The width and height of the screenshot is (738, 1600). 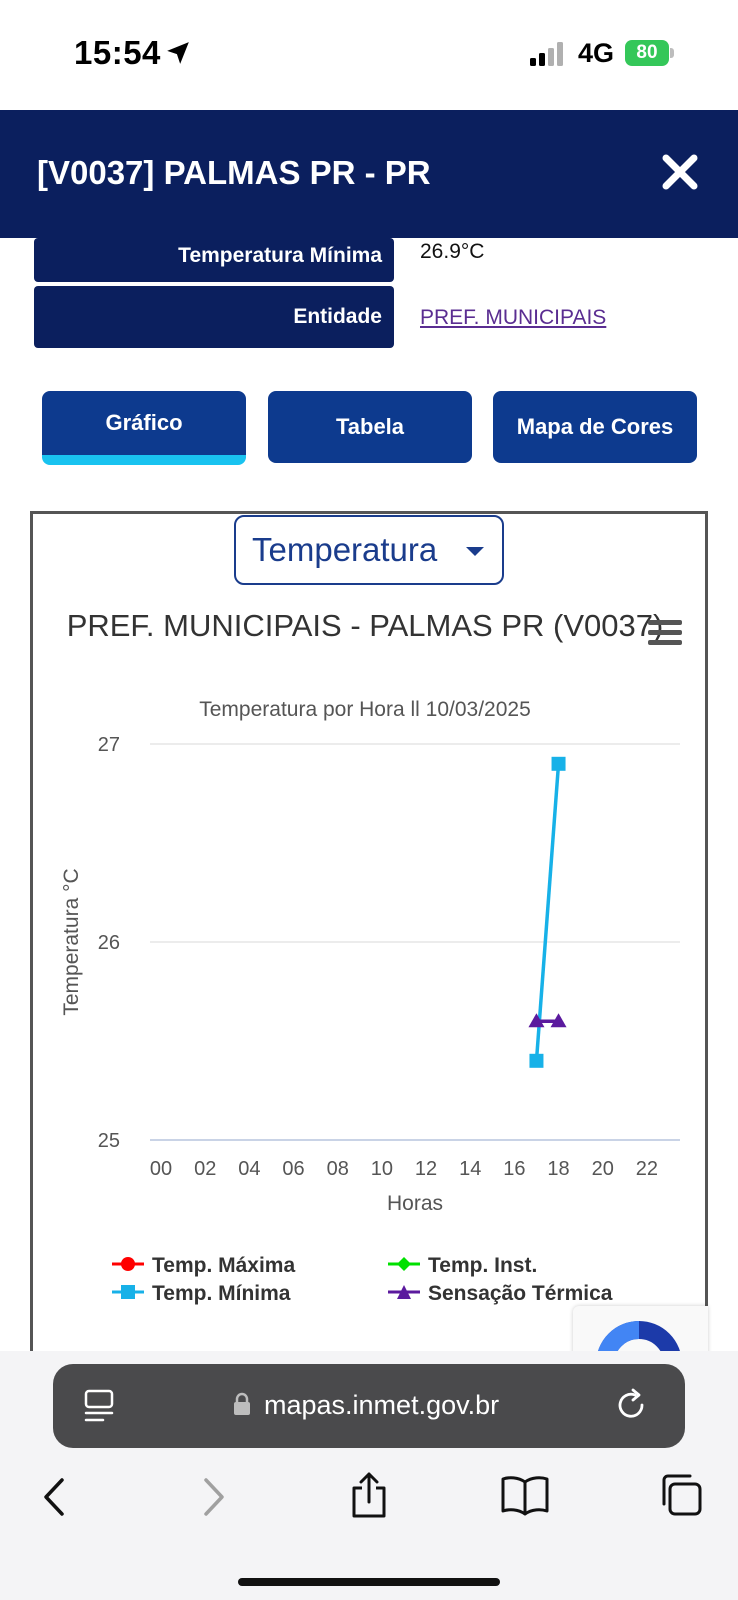 I want to click on variable-select: Temperatura, so click(x=369, y=550).